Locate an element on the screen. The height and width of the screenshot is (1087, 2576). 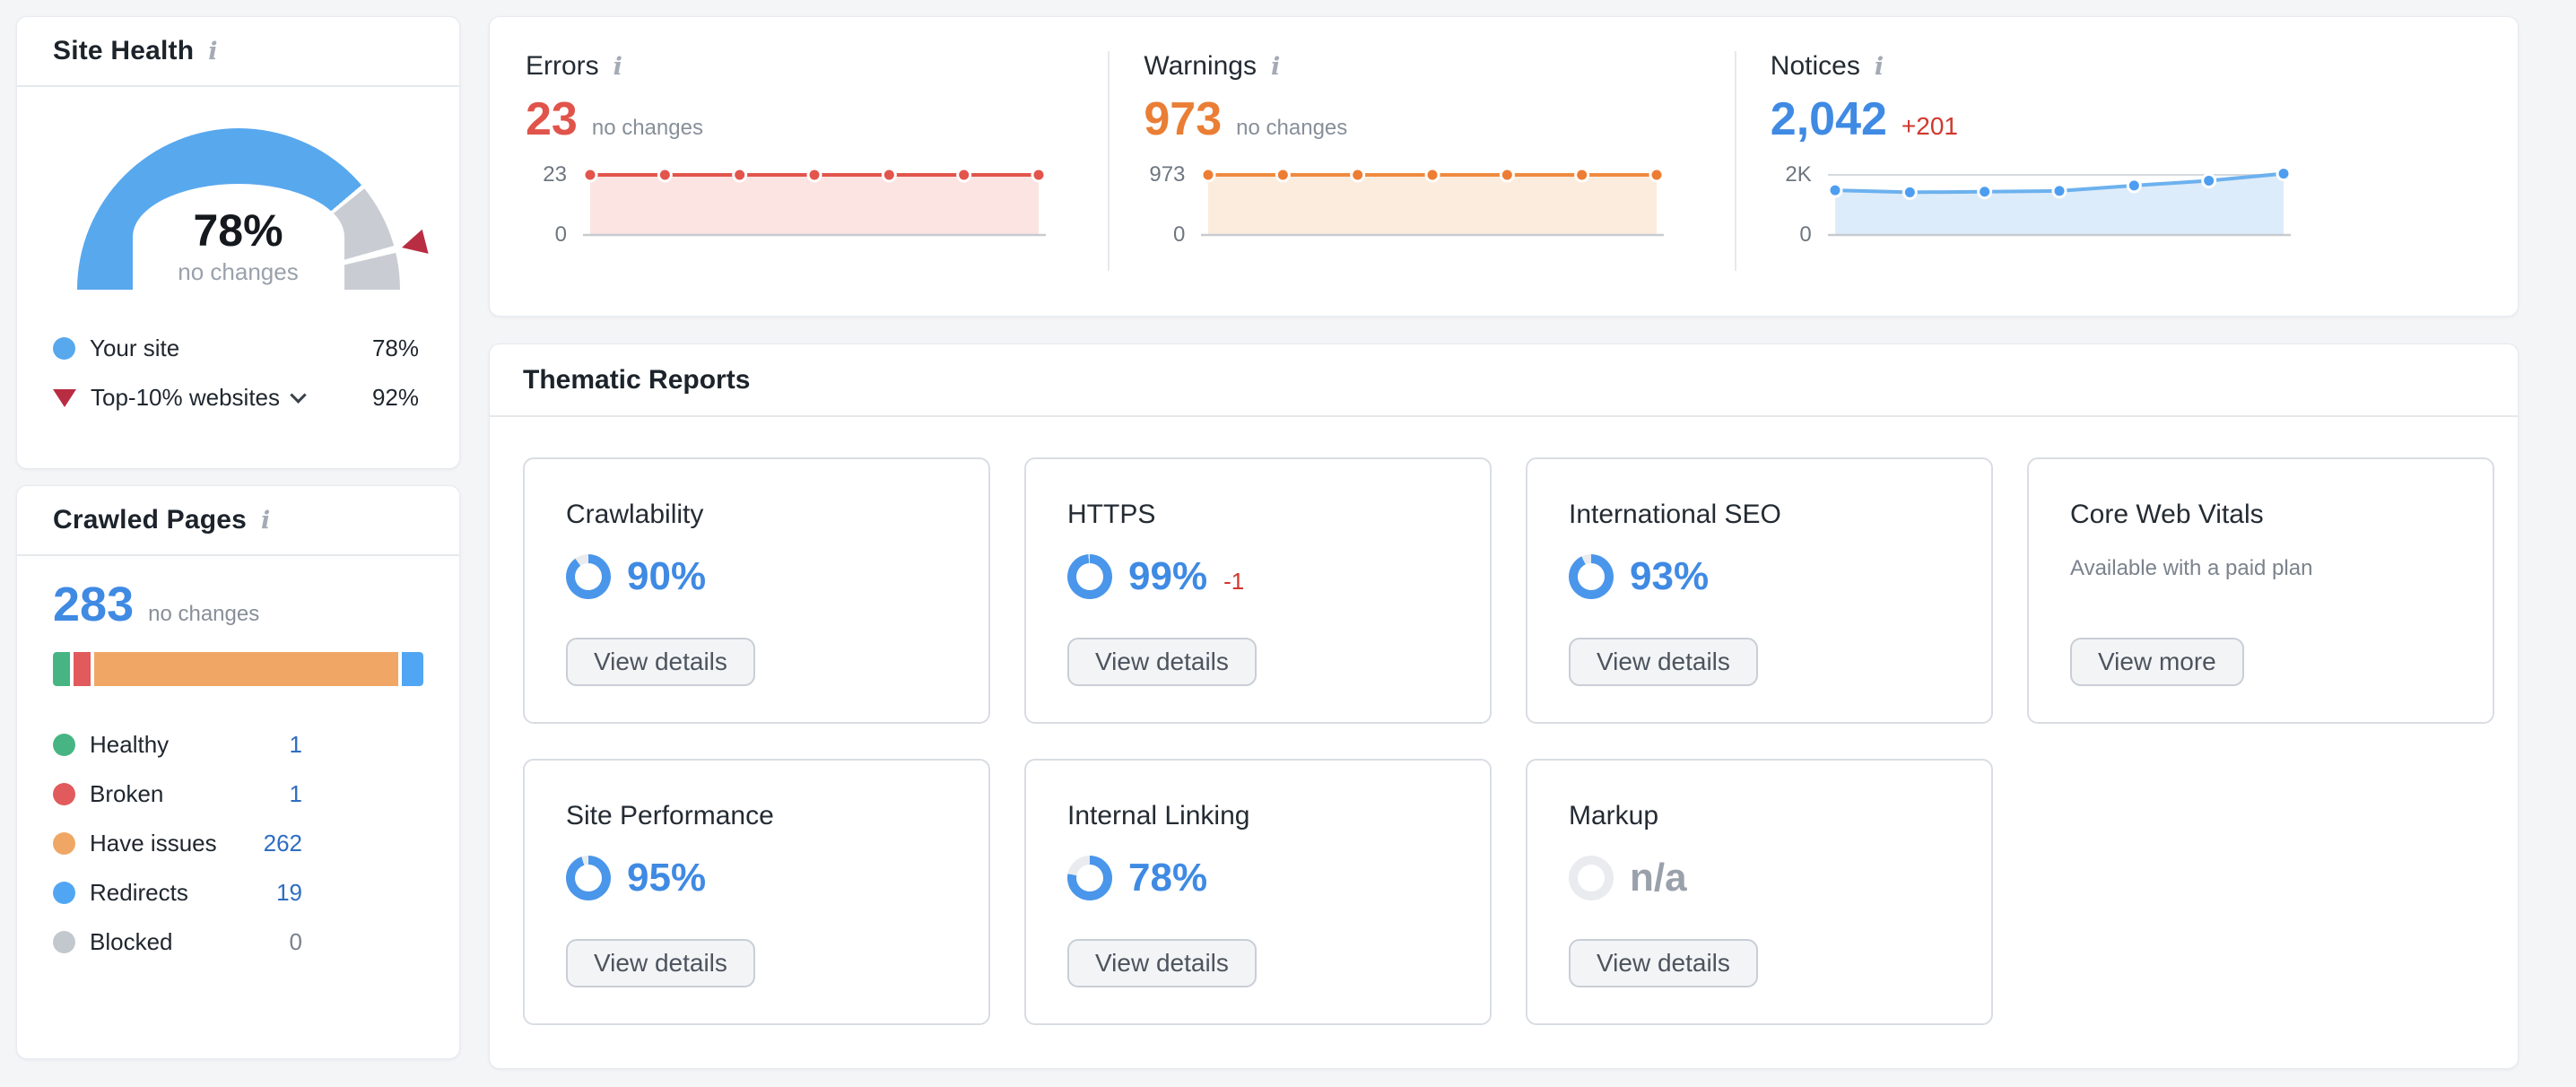
site-health-gauge: 78% no changes is located at coordinates (252, 209).